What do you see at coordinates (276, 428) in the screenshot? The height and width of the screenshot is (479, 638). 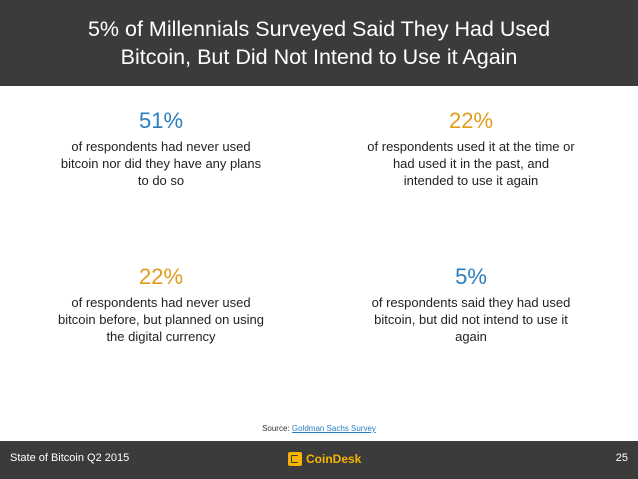 I see `source-label: Source:` at bounding box center [276, 428].